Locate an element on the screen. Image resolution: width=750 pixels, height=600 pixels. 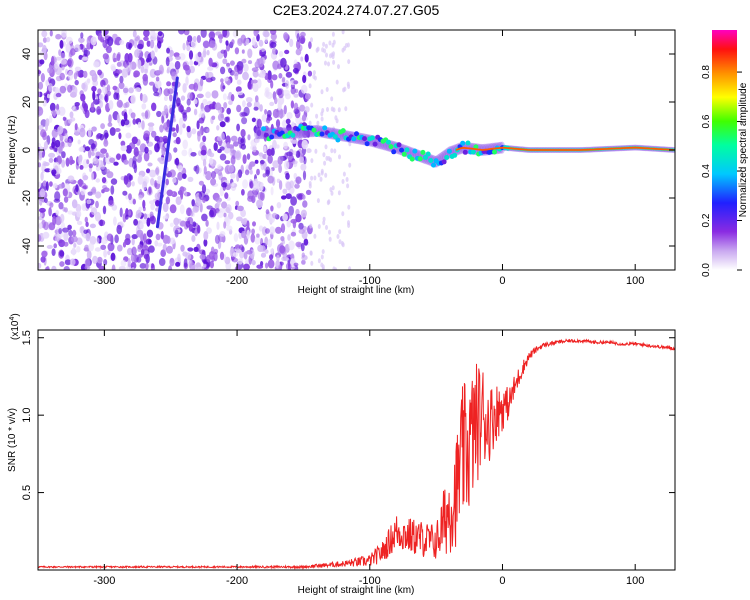
trace-halo is located at coordinates (257, 133).